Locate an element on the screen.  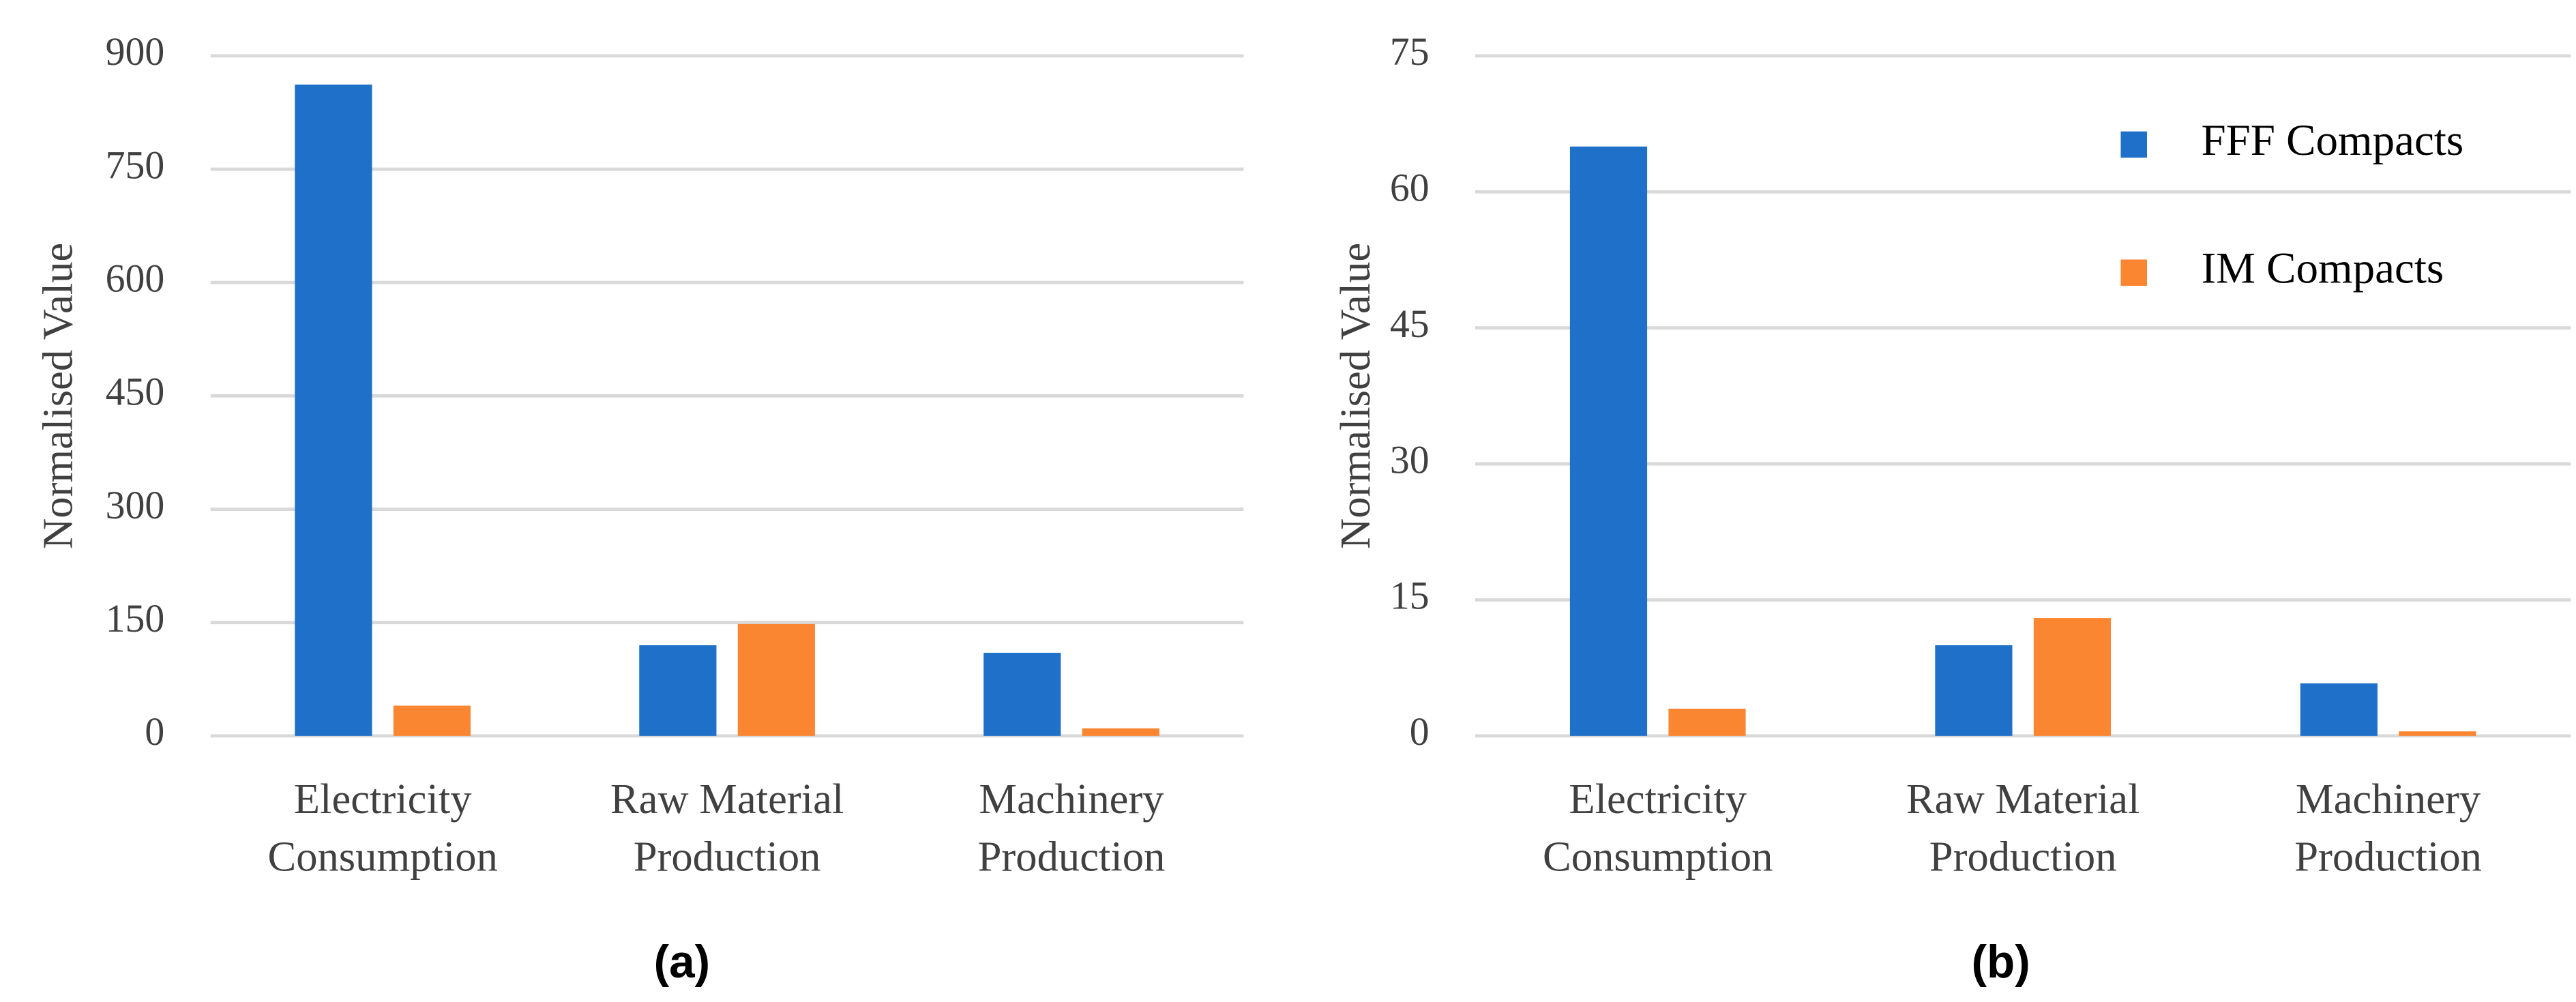
legend-label: IM Compacts is located at coordinates (2322, 268).